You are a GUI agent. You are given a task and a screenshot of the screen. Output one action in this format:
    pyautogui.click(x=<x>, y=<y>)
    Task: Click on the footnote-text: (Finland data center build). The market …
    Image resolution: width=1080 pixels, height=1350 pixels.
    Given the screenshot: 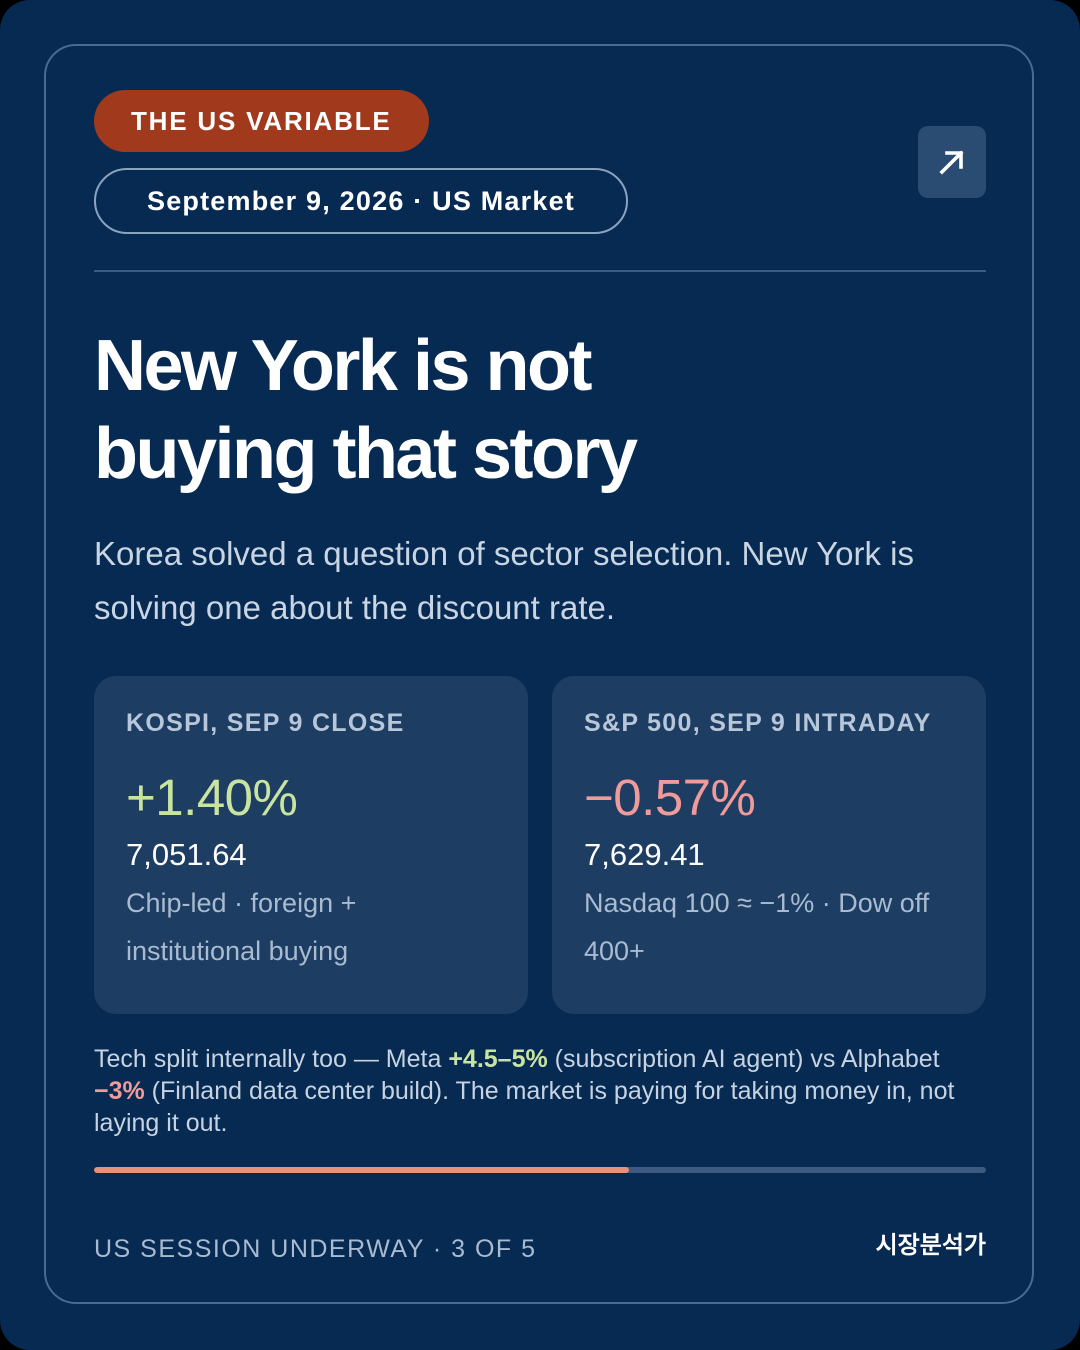 What is the action you would take?
    pyautogui.click(x=524, y=1107)
    